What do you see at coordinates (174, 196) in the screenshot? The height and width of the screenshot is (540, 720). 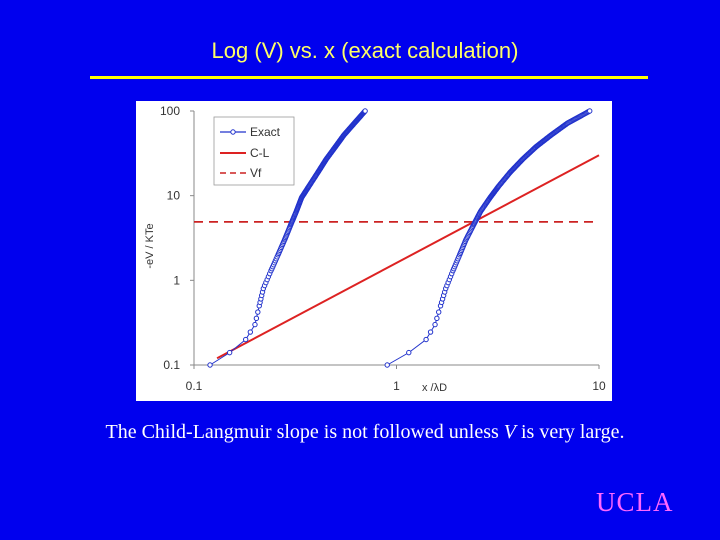 I see `y-tick-label: 10` at bounding box center [174, 196].